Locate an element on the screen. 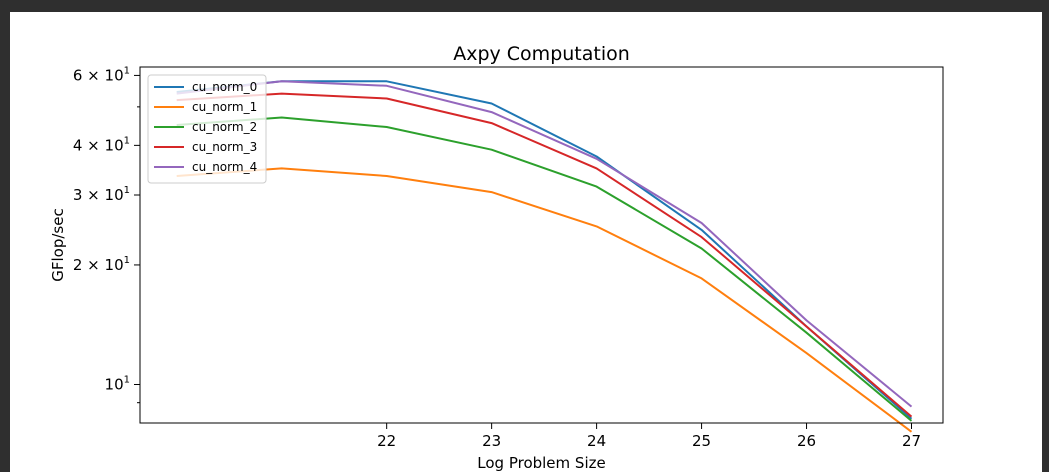  legend-label-cu_norm_4: cu_norm_4 is located at coordinates (224, 167).